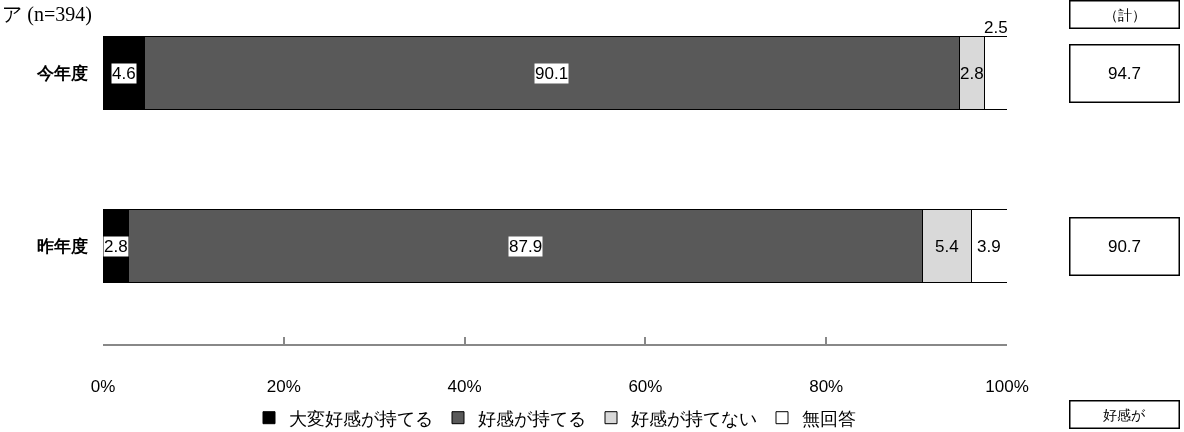  What do you see at coordinates (47, 14) in the screenshot?
I see `text: ア (n=394)` at bounding box center [47, 14].